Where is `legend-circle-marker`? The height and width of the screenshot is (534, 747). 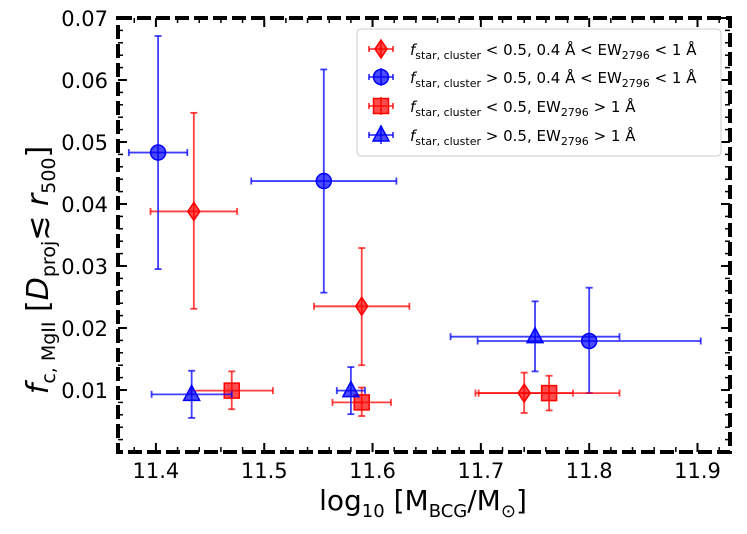 legend-circle-marker is located at coordinates (381, 77).